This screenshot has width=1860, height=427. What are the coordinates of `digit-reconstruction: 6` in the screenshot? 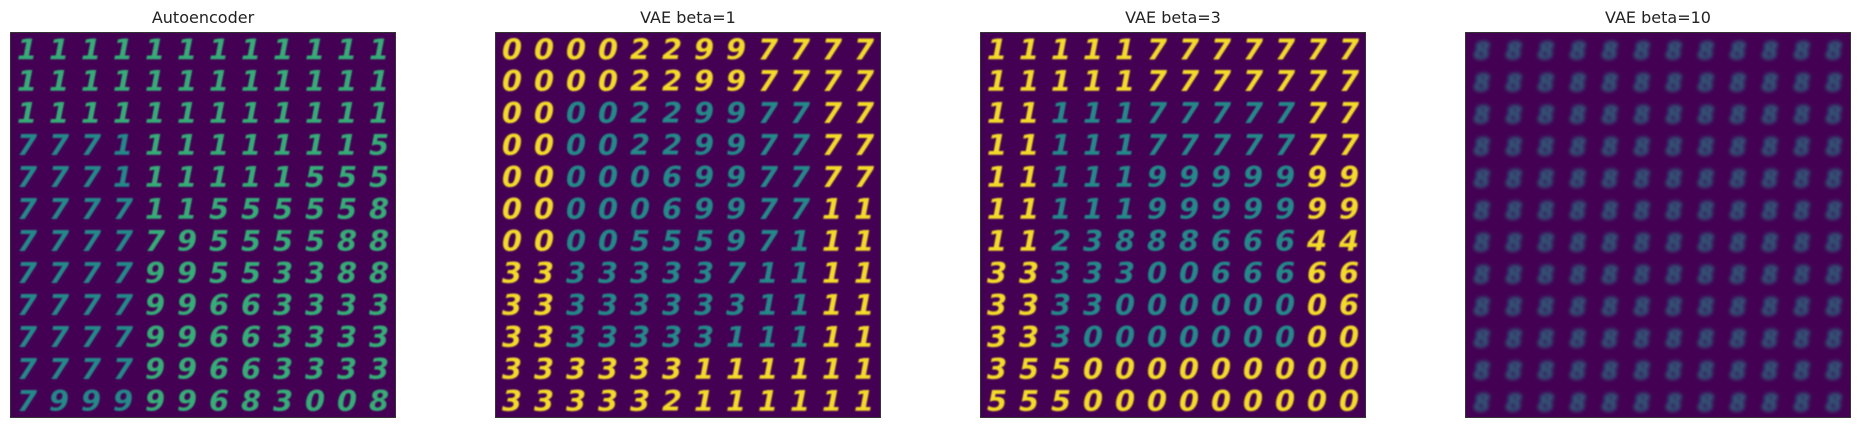 It's located at (219, 305).